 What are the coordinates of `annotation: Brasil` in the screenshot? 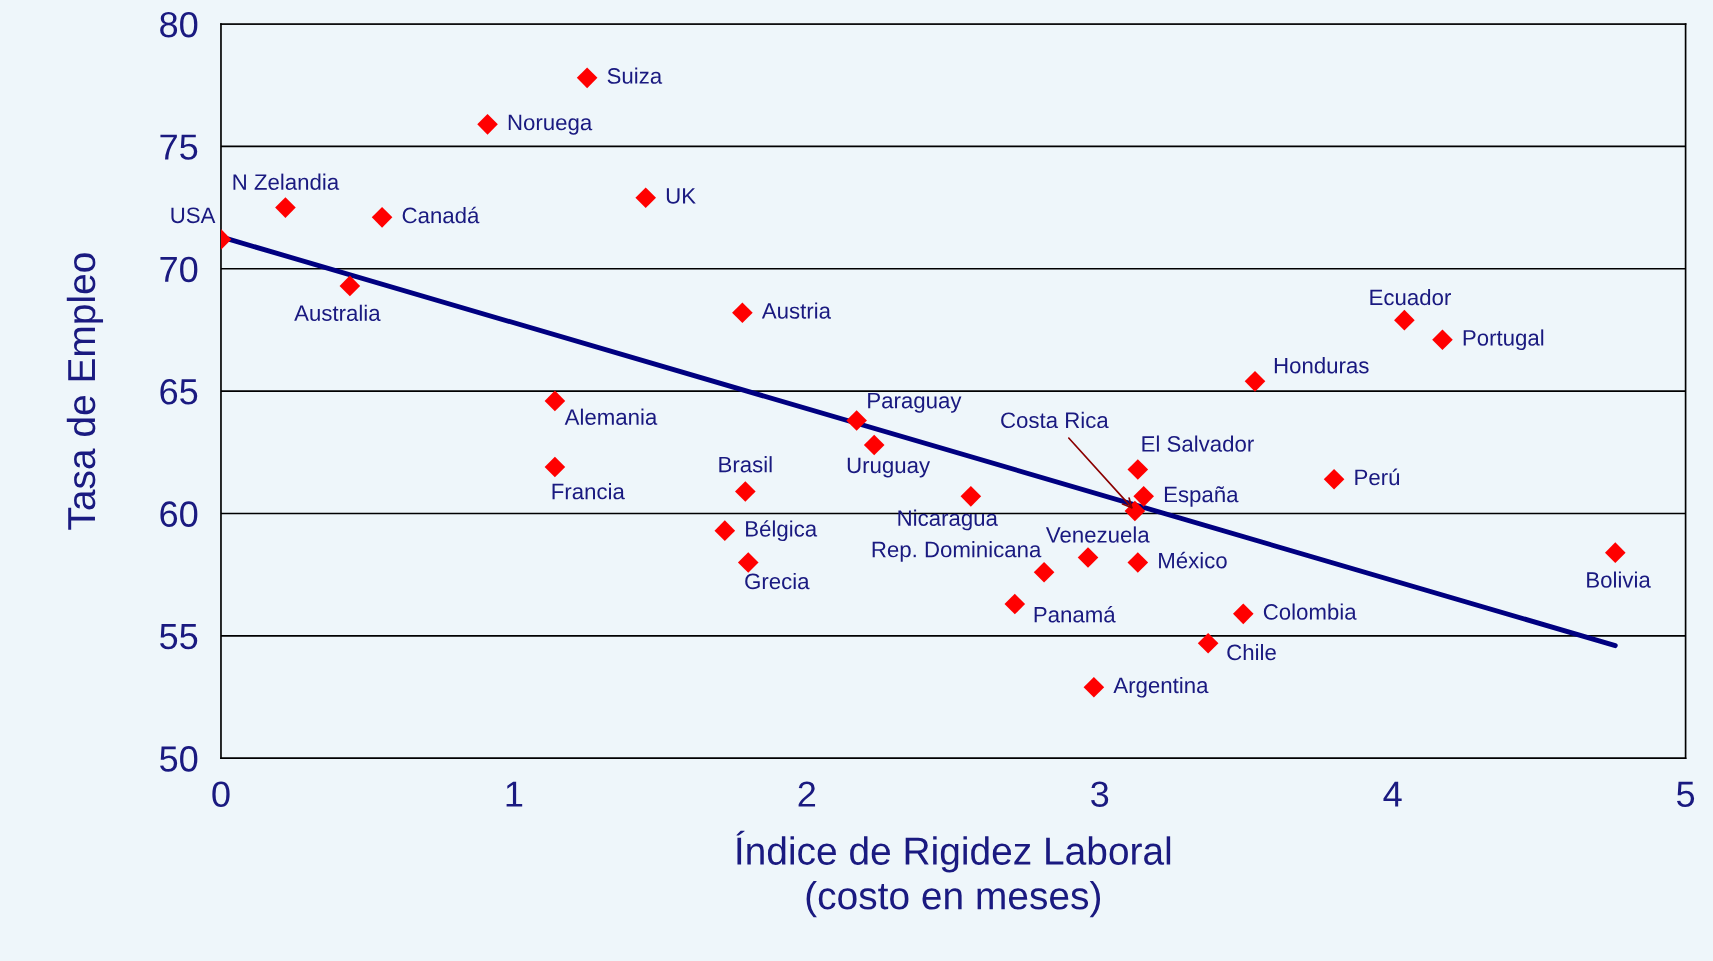 It's located at (745, 464).